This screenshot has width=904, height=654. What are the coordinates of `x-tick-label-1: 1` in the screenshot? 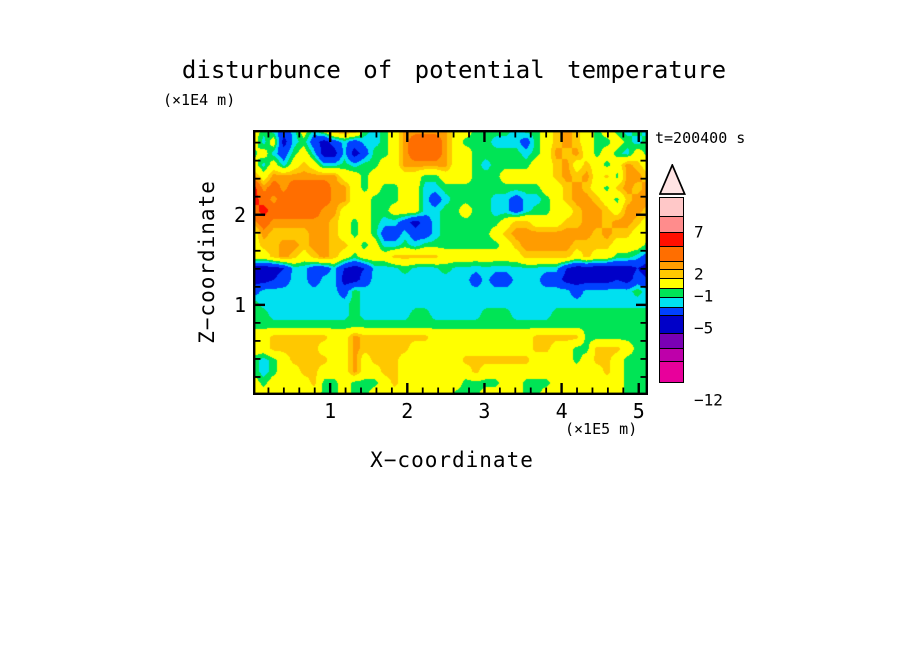 It's located at (330, 411).